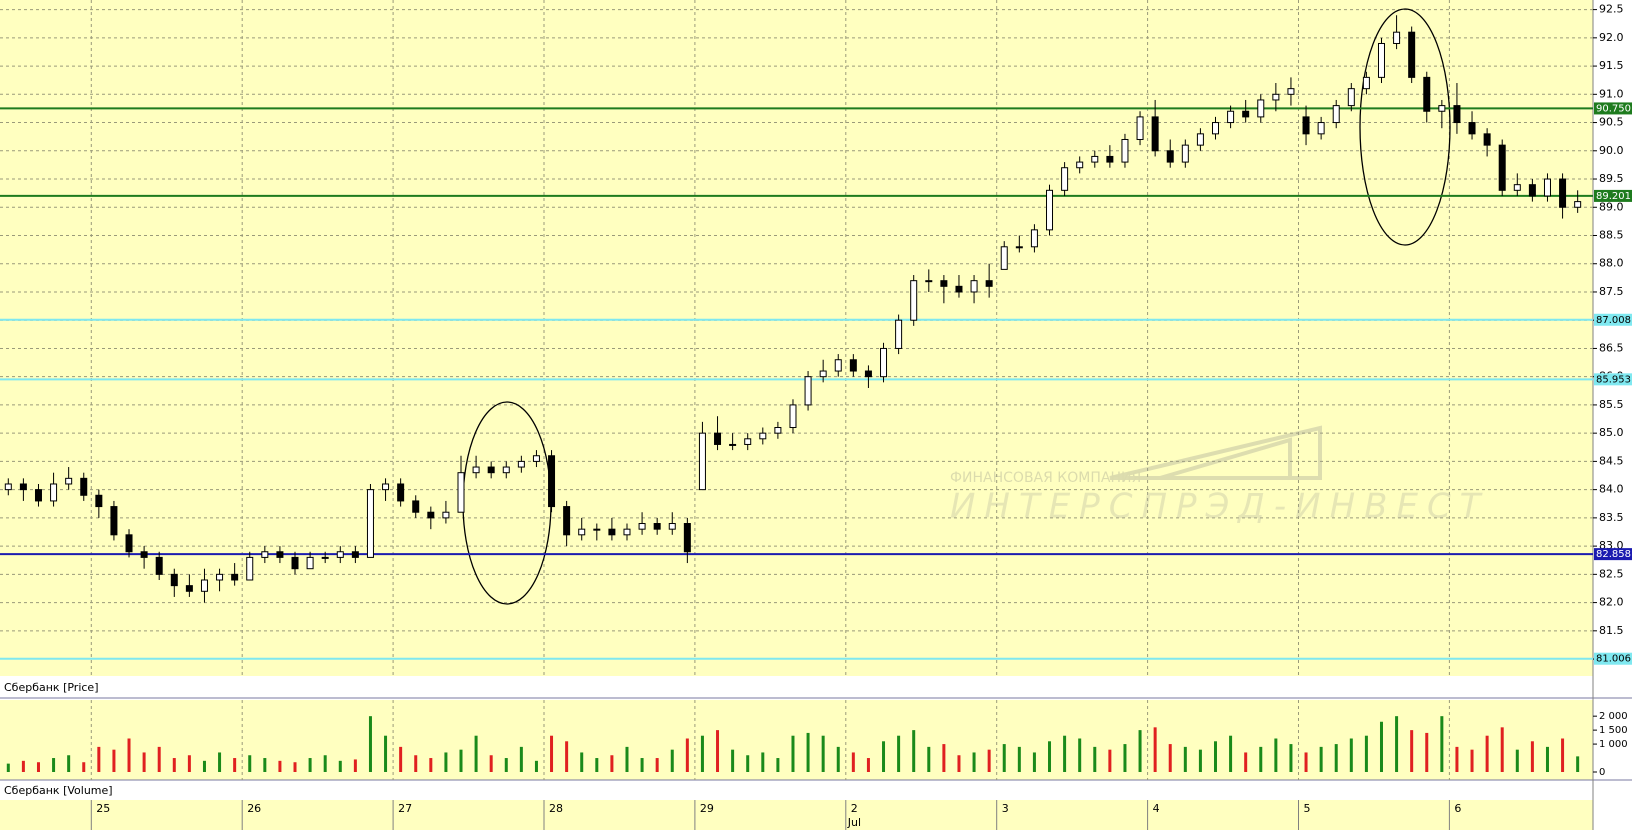 The height and width of the screenshot is (830, 1632). I want to click on watermark: ФИНАНСОВАЯ КОМПАНИЯ ИНТЕРСПРЭД-ИНВЕСТ, so click(1215, 476).